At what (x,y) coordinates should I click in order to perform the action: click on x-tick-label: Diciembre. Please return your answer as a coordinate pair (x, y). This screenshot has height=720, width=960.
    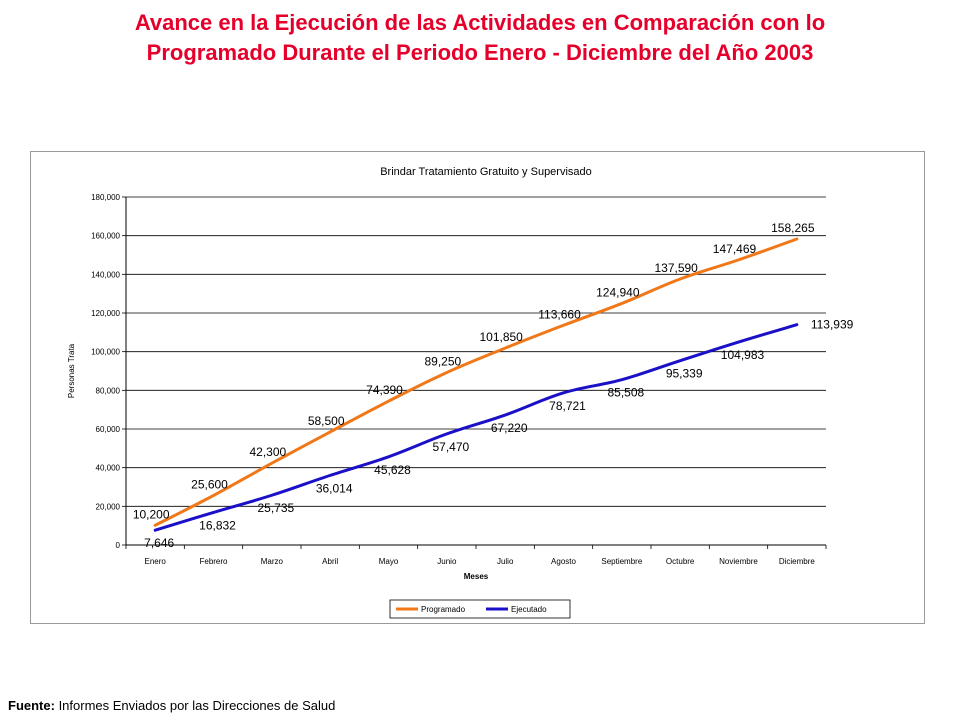
    Looking at the image, I should click on (797, 561).